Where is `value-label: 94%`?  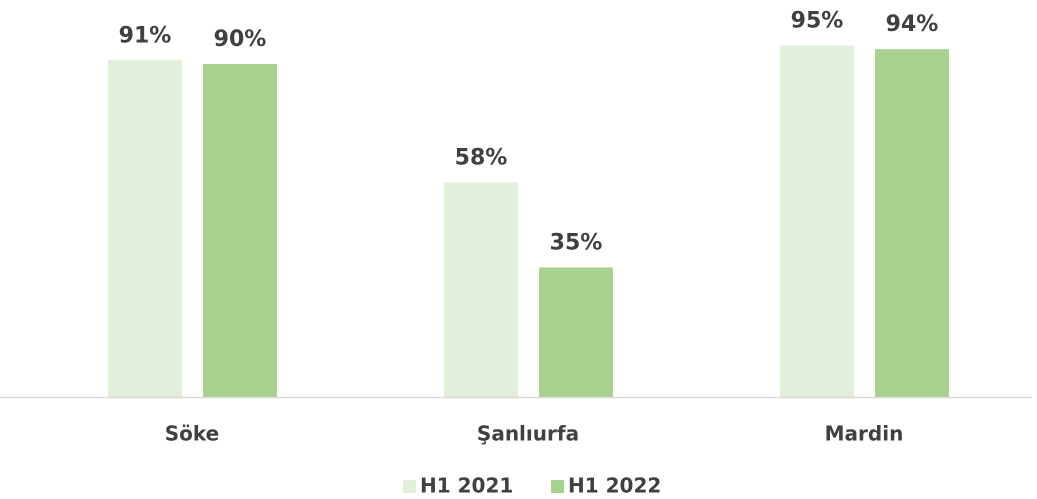 value-label: 94% is located at coordinates (912, 24).